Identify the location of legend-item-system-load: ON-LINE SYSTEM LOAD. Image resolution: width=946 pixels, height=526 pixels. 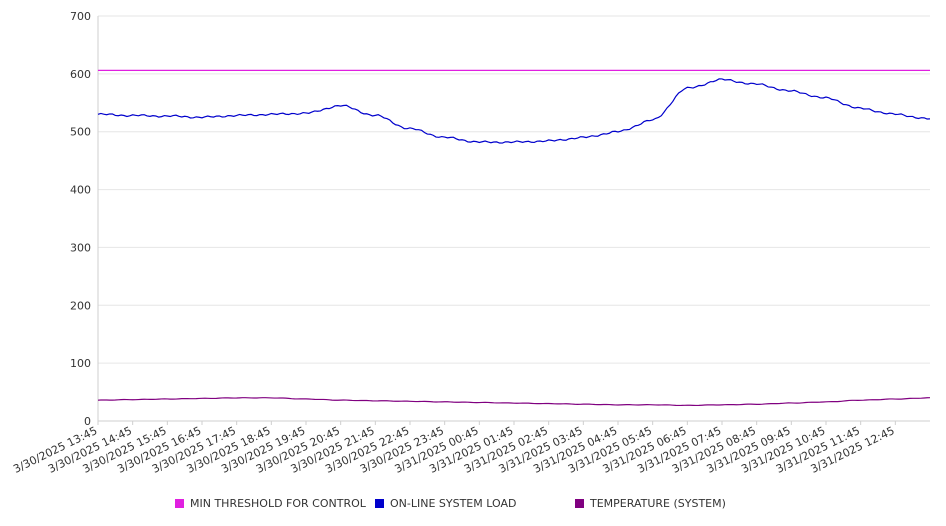
(445, 503).